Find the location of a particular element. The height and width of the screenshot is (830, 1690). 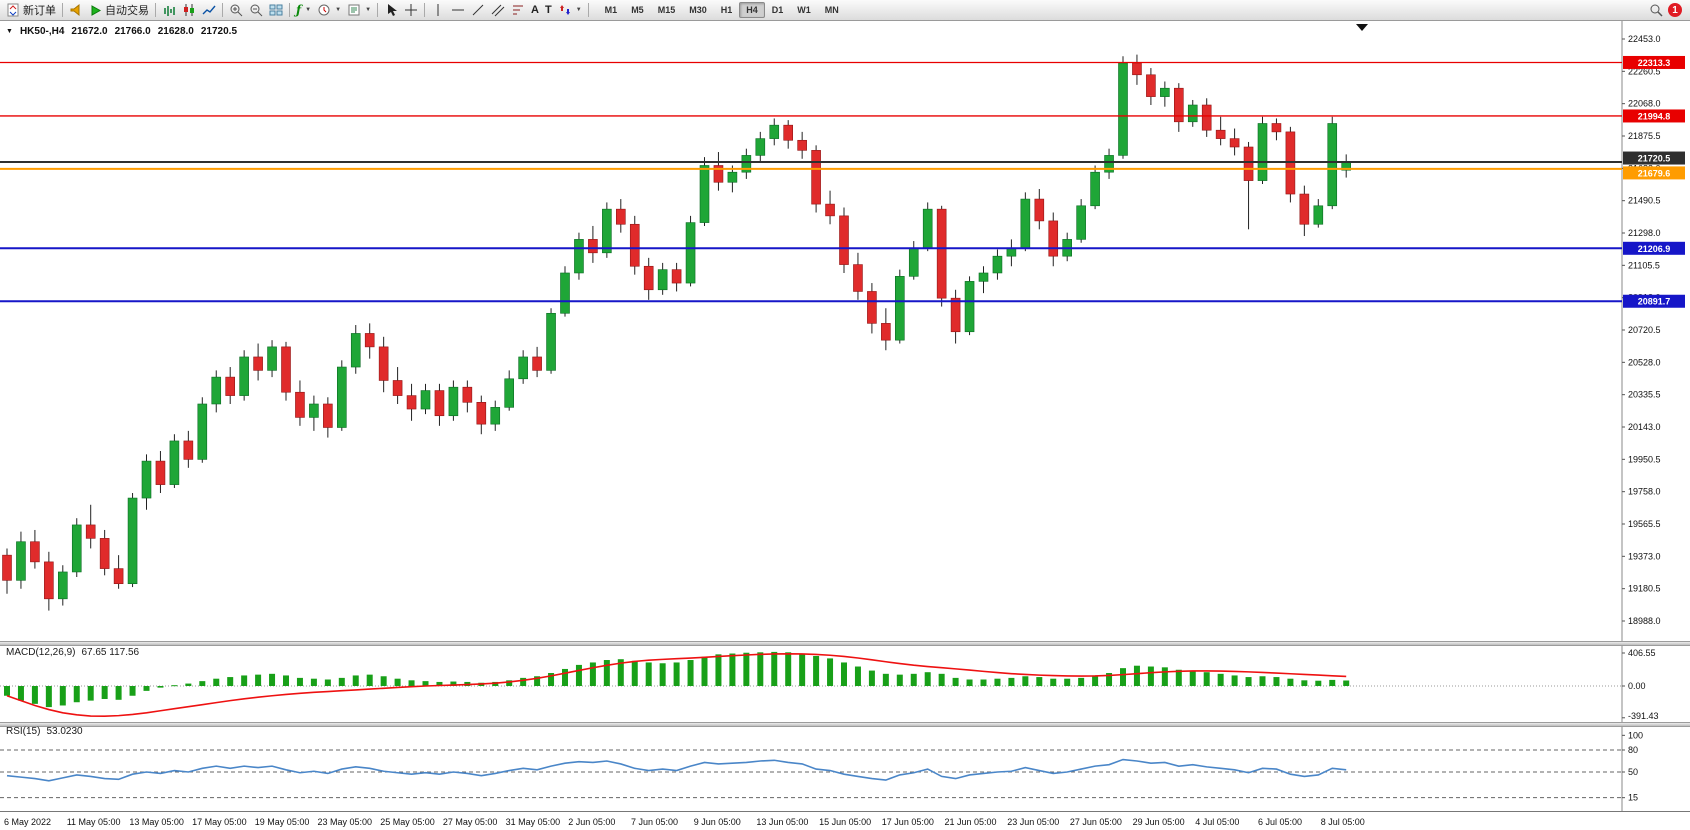

svg-text: 21206.9 is located at coordinates (1654, 249).